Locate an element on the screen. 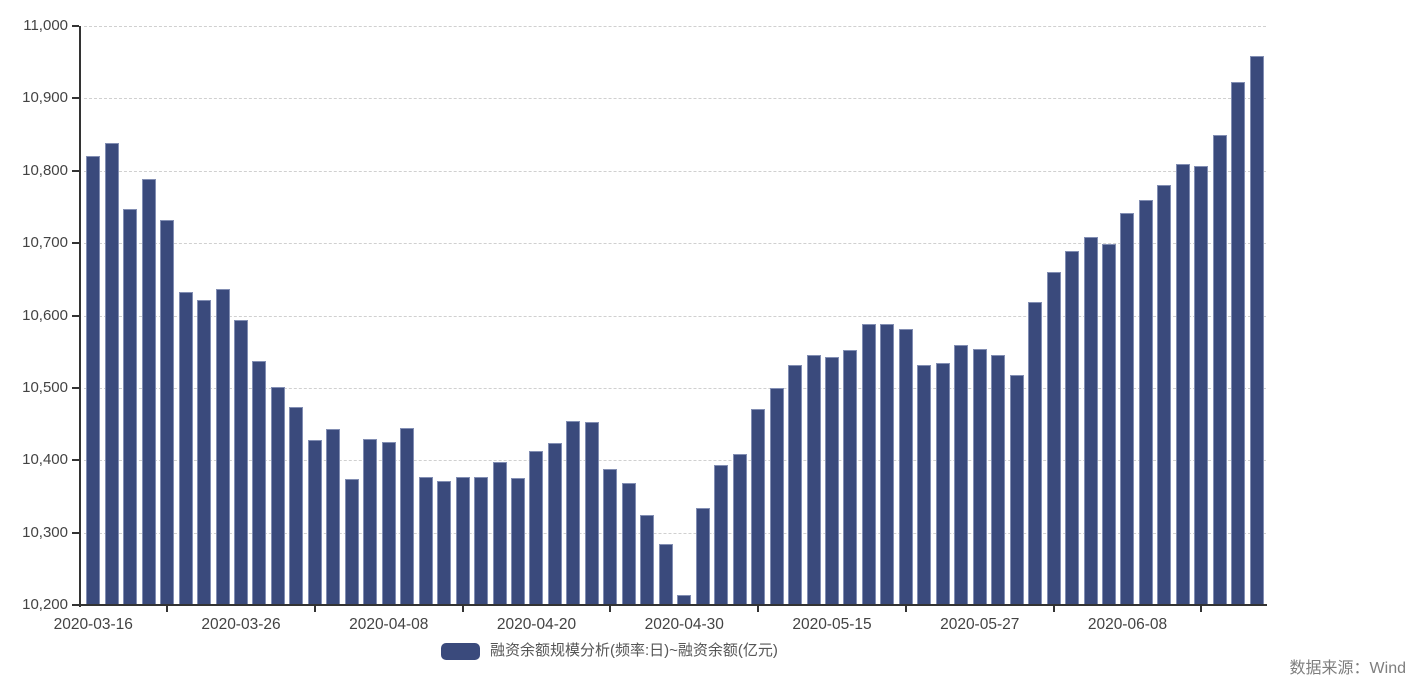 The width and height of the screenshot is (1419, 689). y-axis-label: 10,600 is located at coordinates (45, 315).